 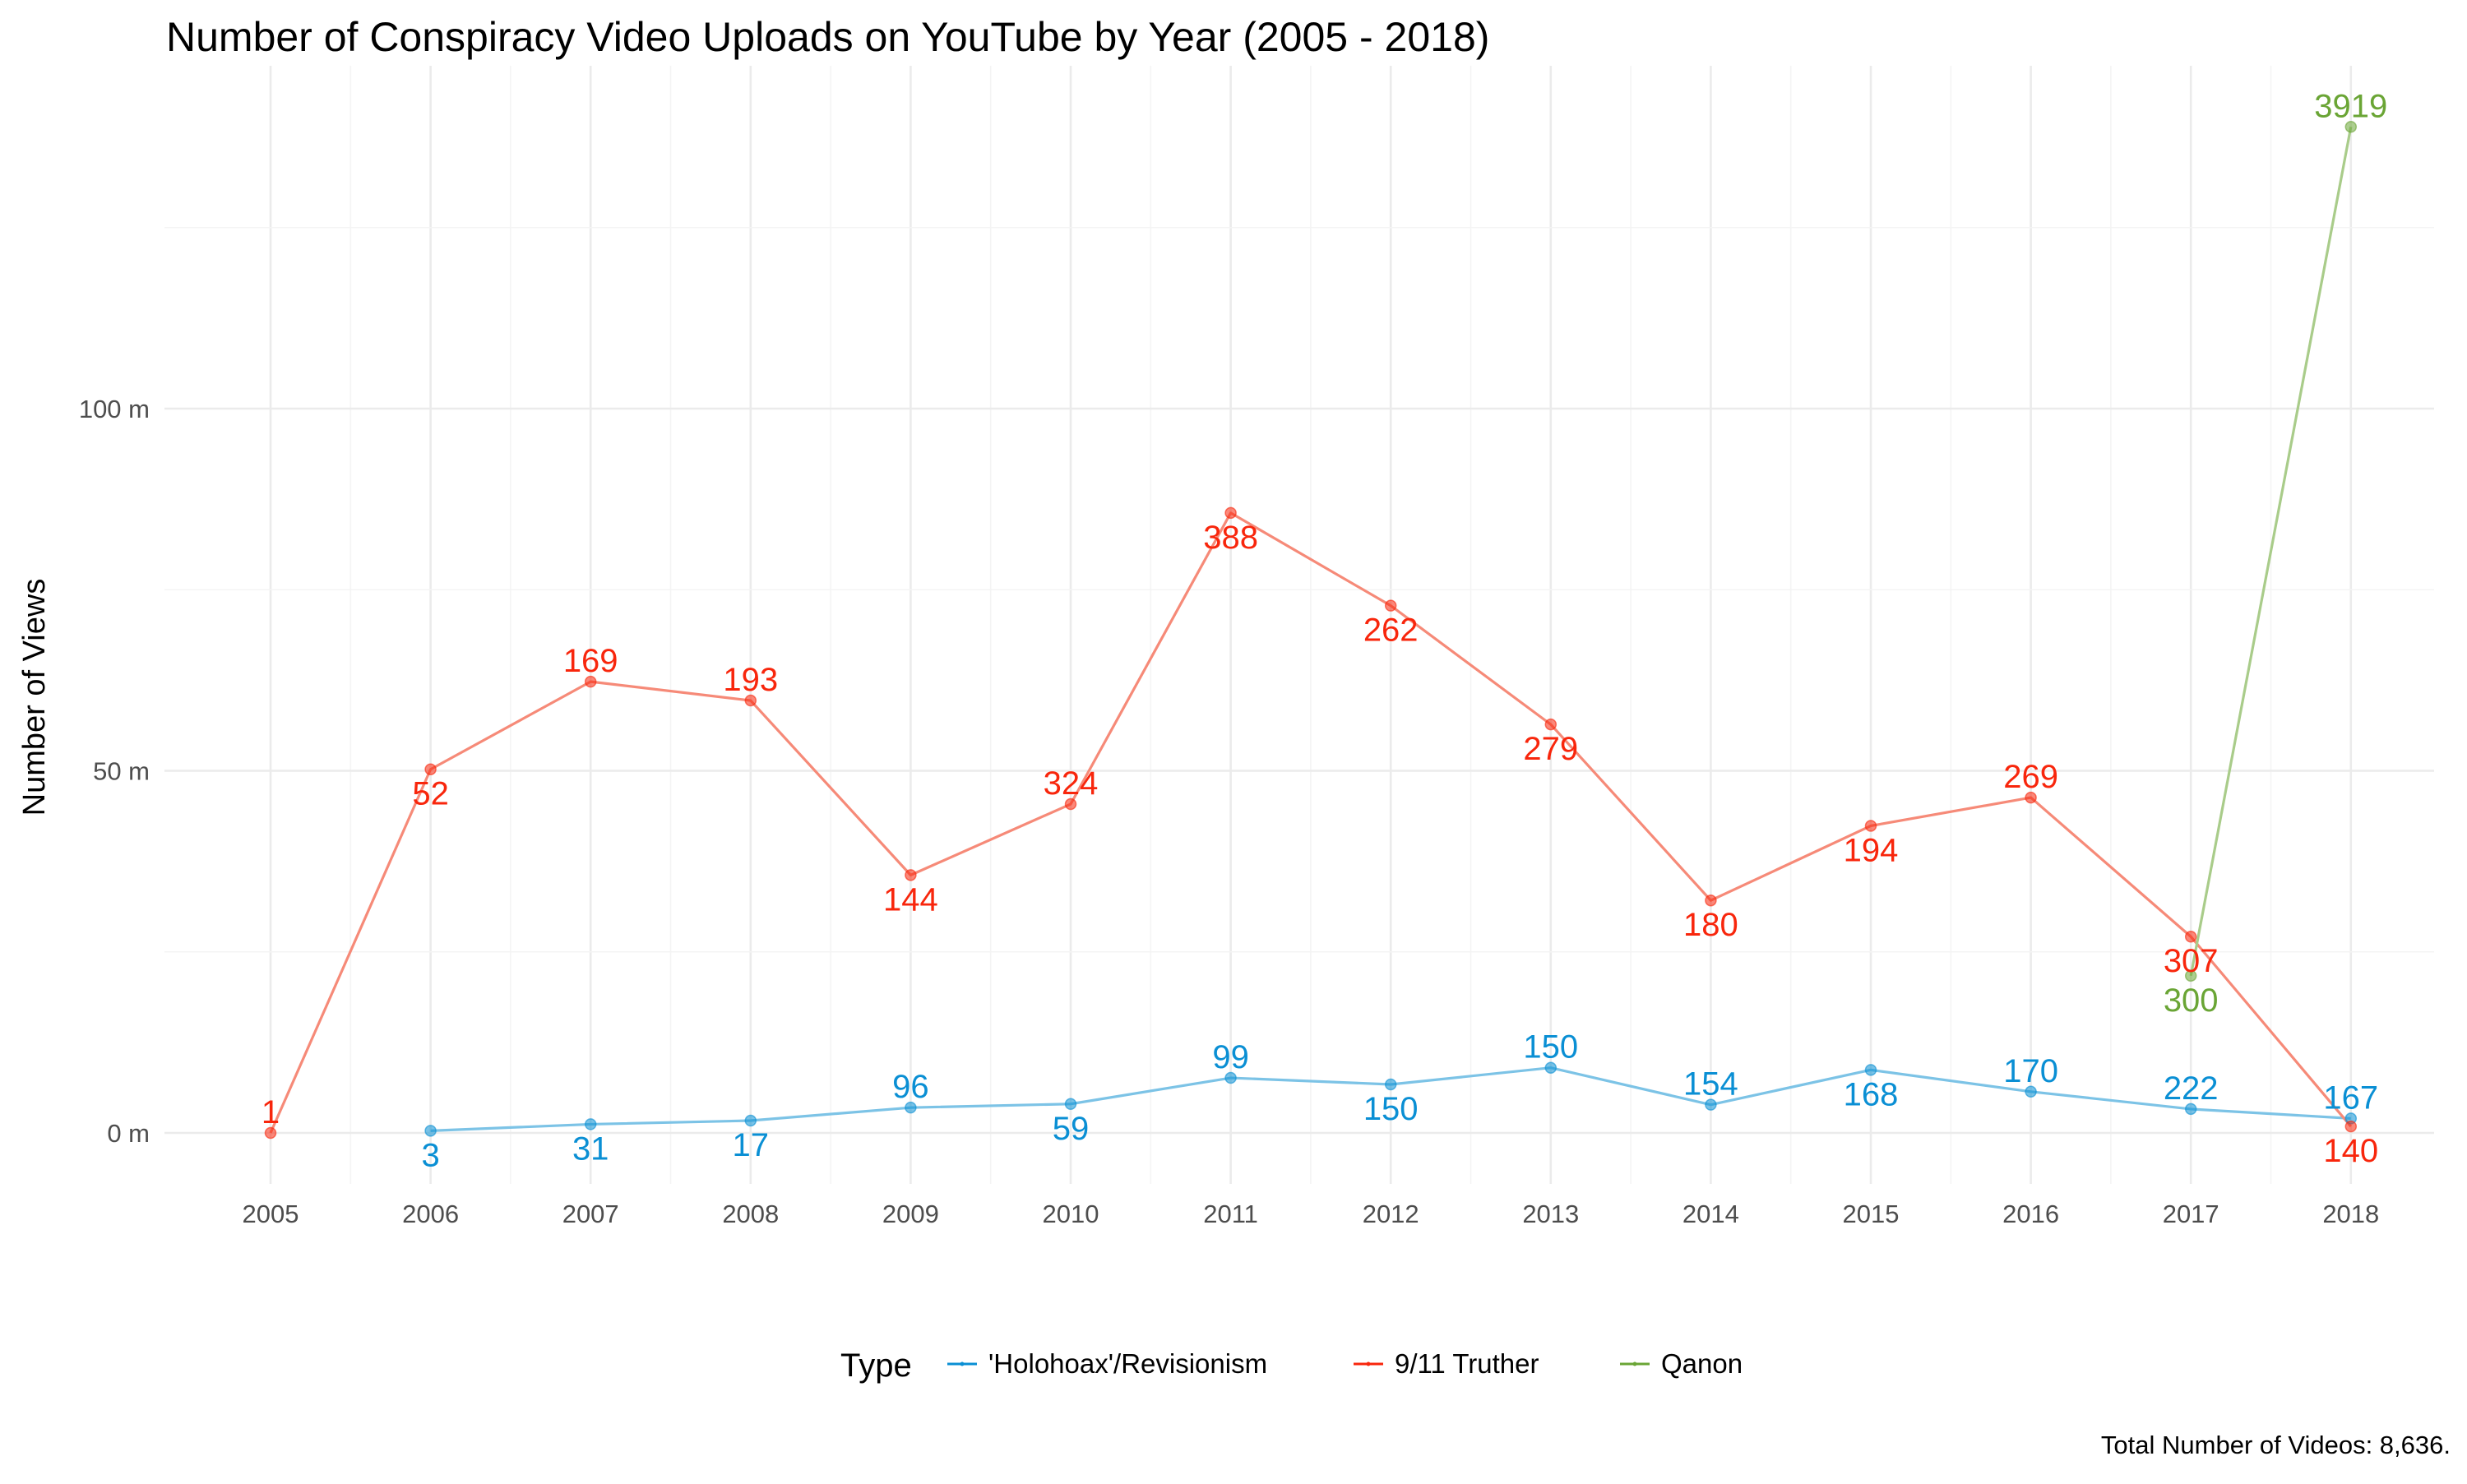 What do you see at coordinates (430, 1155) in the screenshot?
I see `data-label: 3` at bounding box center [430, 1155].